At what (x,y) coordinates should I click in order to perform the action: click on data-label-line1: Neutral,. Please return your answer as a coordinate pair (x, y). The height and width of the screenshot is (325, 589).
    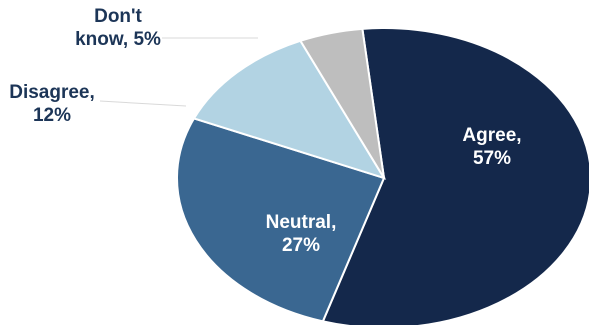
    Looking at the image, I should click on (301, 222).